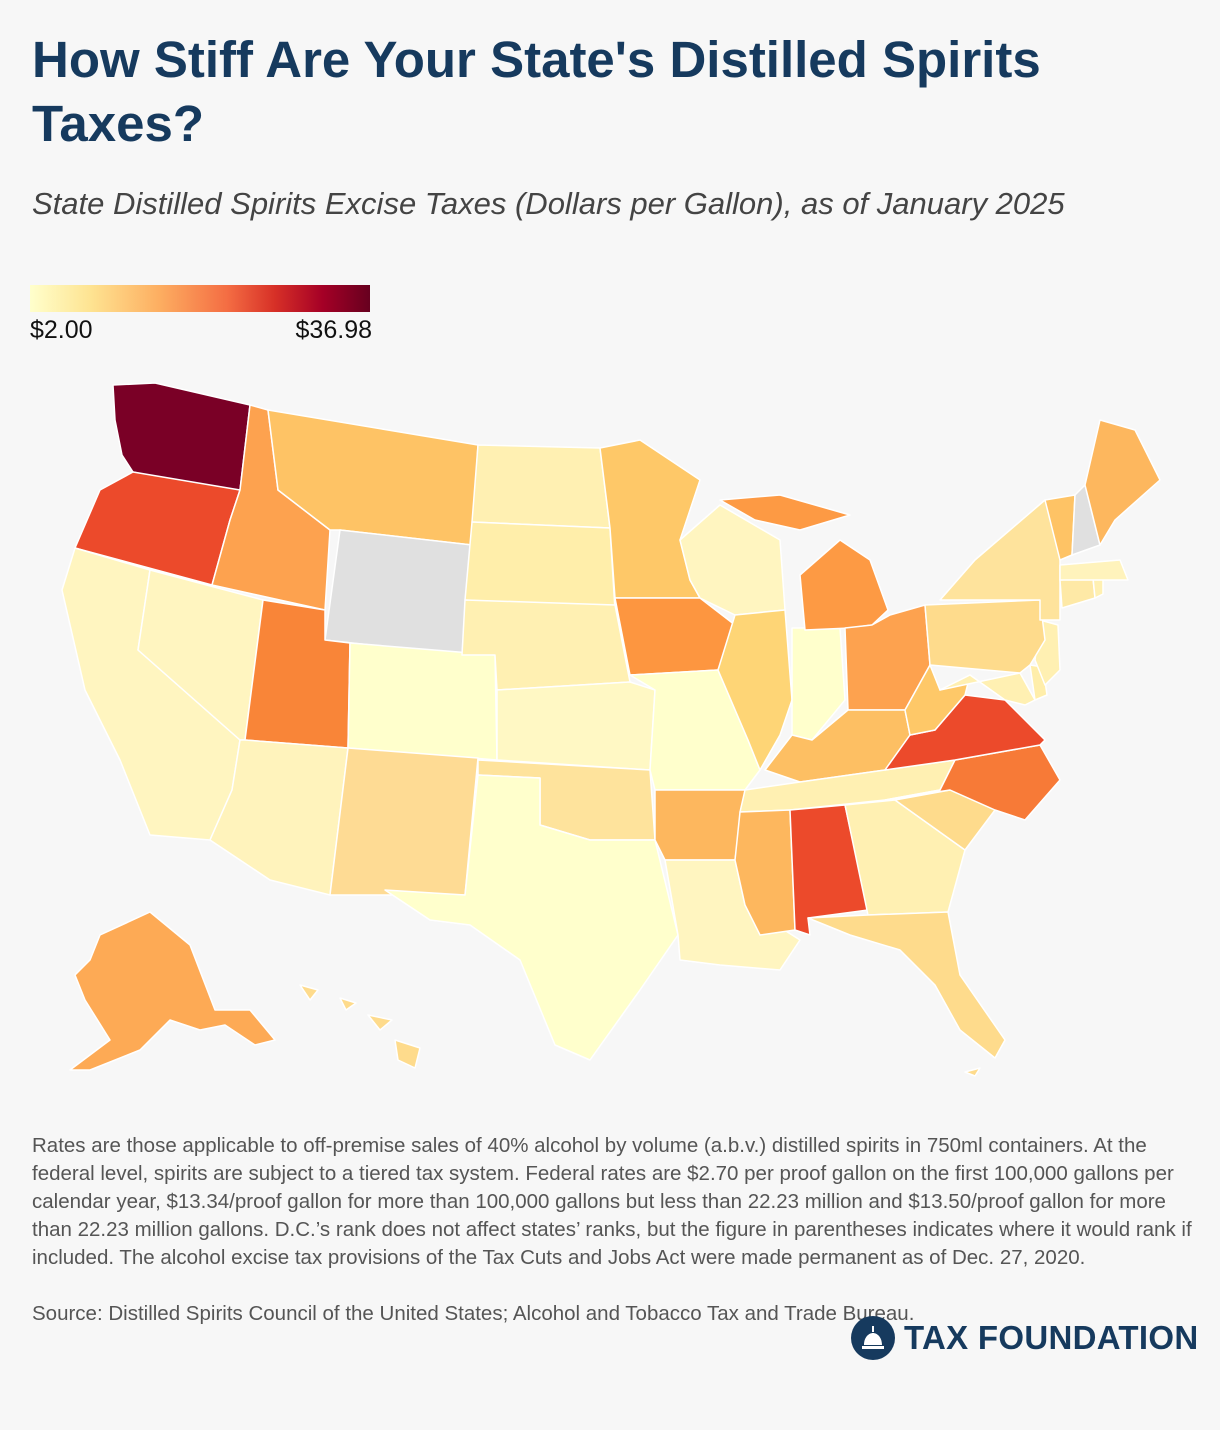  What do you see at coordinates (333, 330) in the screenshot?
I see `legend-max-label: $36.98` at bounding box center [333, 330].